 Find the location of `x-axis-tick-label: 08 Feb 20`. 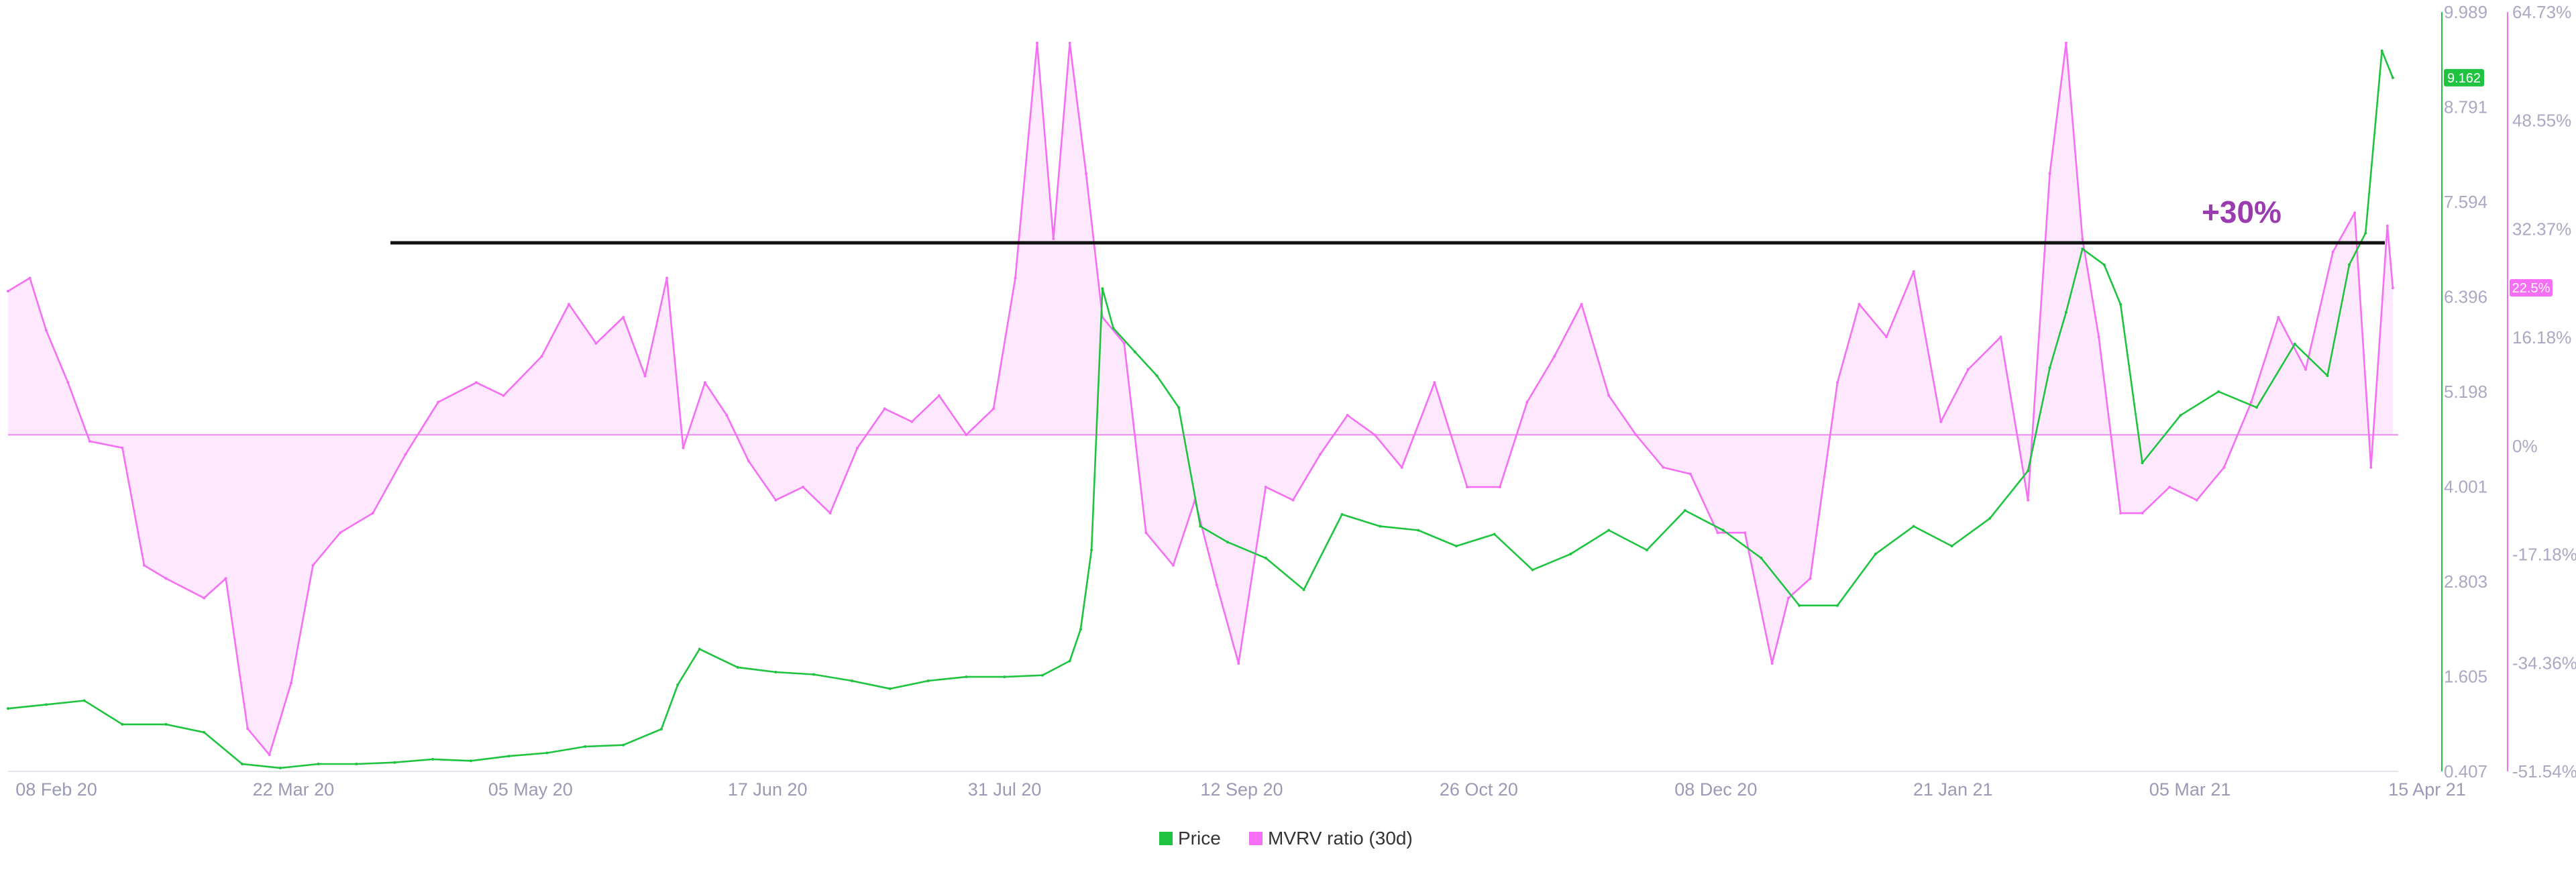

x-axis-tick-label: 08 Feb 20 is located at coordinates (56, 790).